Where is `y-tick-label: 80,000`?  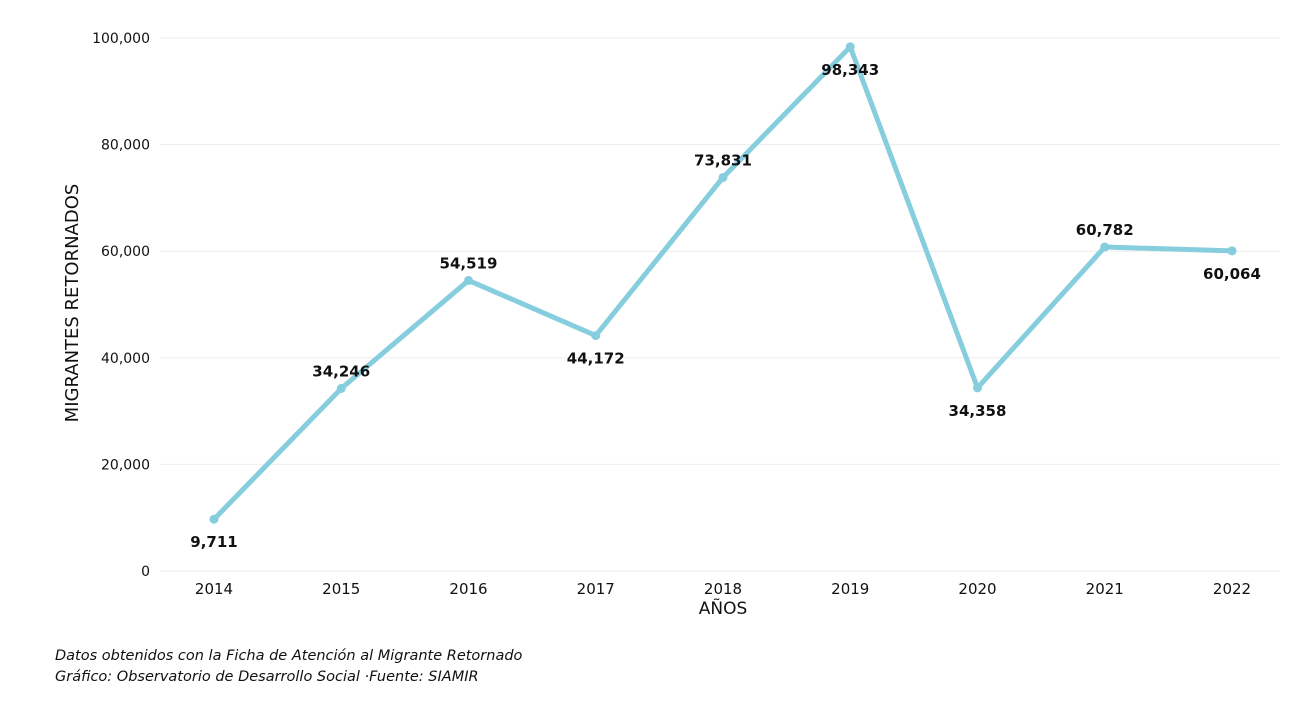
y-tick-label: 80,000 is located at coordinates (125, 146).